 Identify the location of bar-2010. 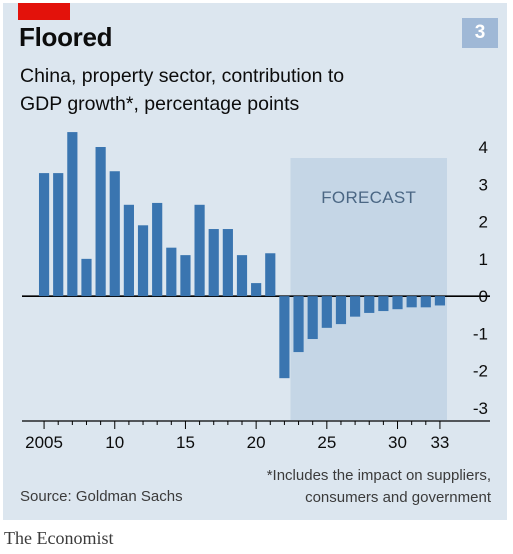
(114, 234).